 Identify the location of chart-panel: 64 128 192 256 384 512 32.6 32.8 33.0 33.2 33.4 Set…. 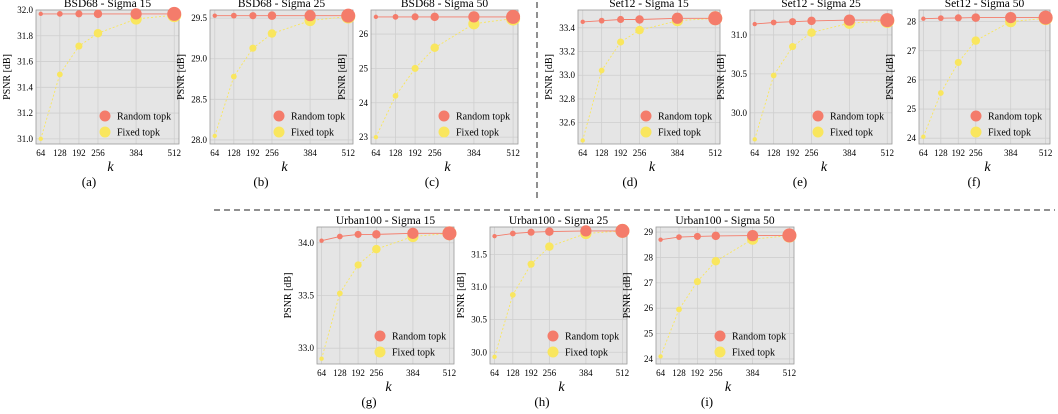
(633, 94).